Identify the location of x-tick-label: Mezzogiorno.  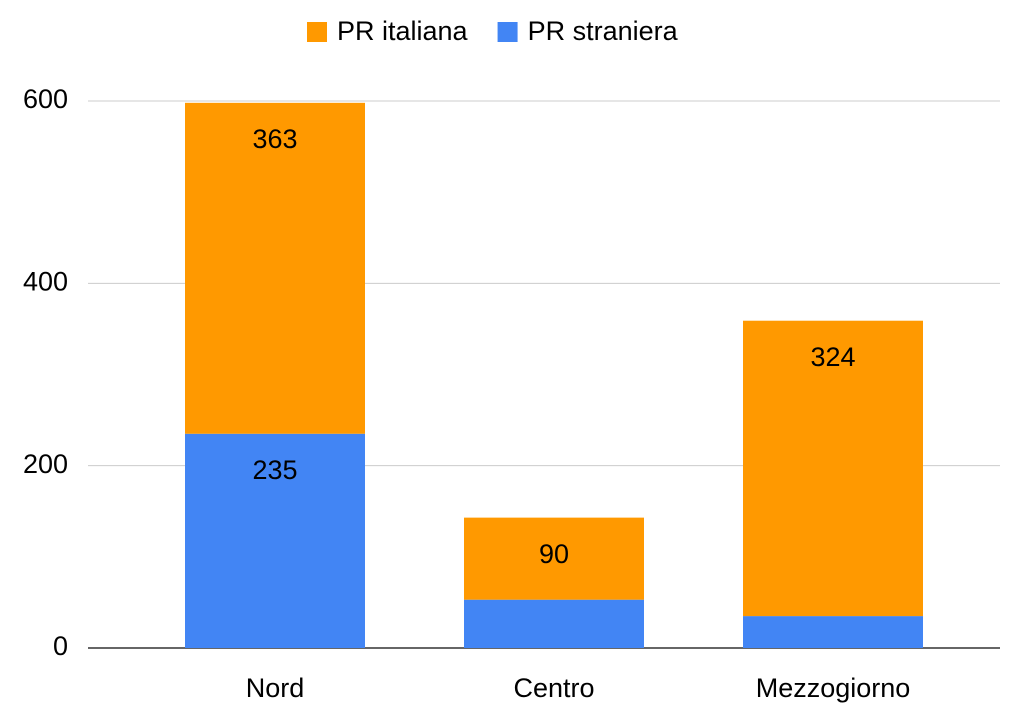
(833, 688).